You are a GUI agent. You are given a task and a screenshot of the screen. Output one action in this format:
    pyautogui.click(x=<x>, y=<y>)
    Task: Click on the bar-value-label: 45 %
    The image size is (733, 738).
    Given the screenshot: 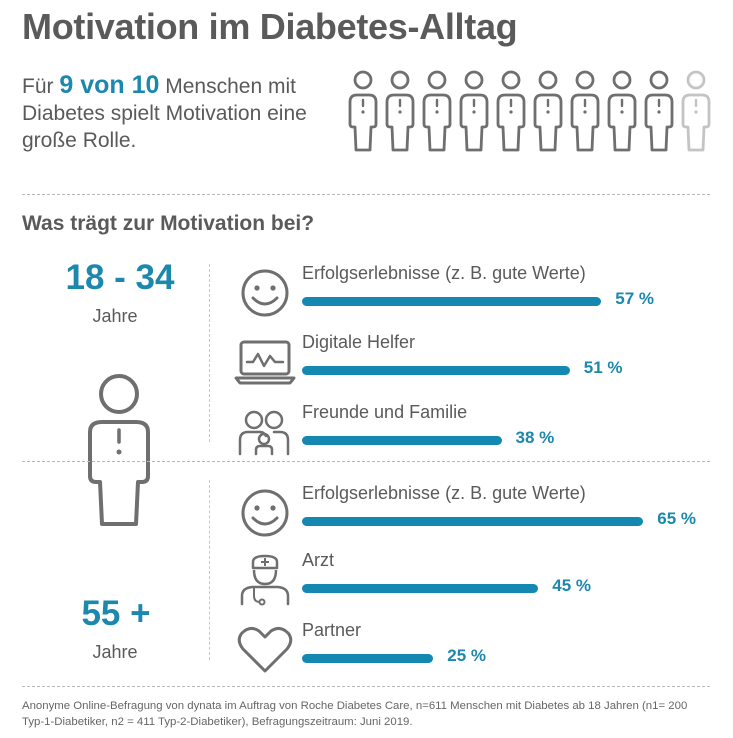 What is the action you would take?
    pyautogui.click(x=571, y=585)
    